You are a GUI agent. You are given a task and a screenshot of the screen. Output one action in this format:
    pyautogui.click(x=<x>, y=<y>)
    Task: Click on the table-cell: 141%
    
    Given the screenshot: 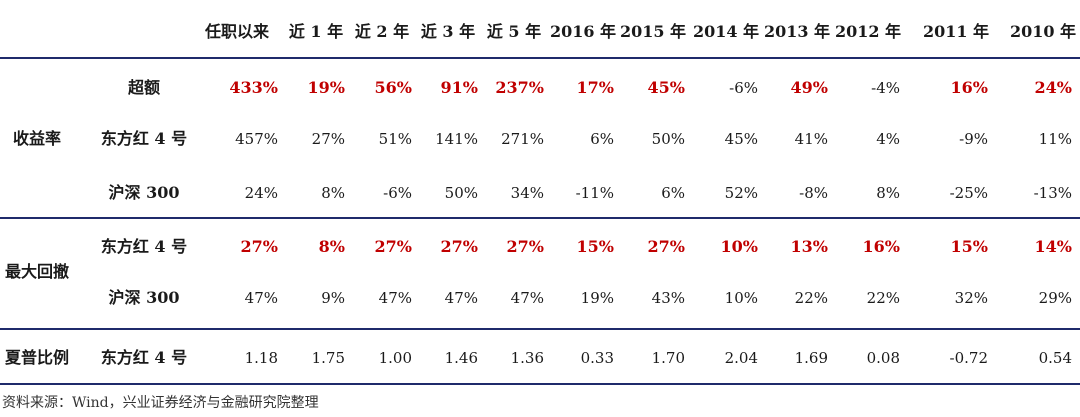 What is the action you would take?
    pyautogui.click(x=456, y=139)
    